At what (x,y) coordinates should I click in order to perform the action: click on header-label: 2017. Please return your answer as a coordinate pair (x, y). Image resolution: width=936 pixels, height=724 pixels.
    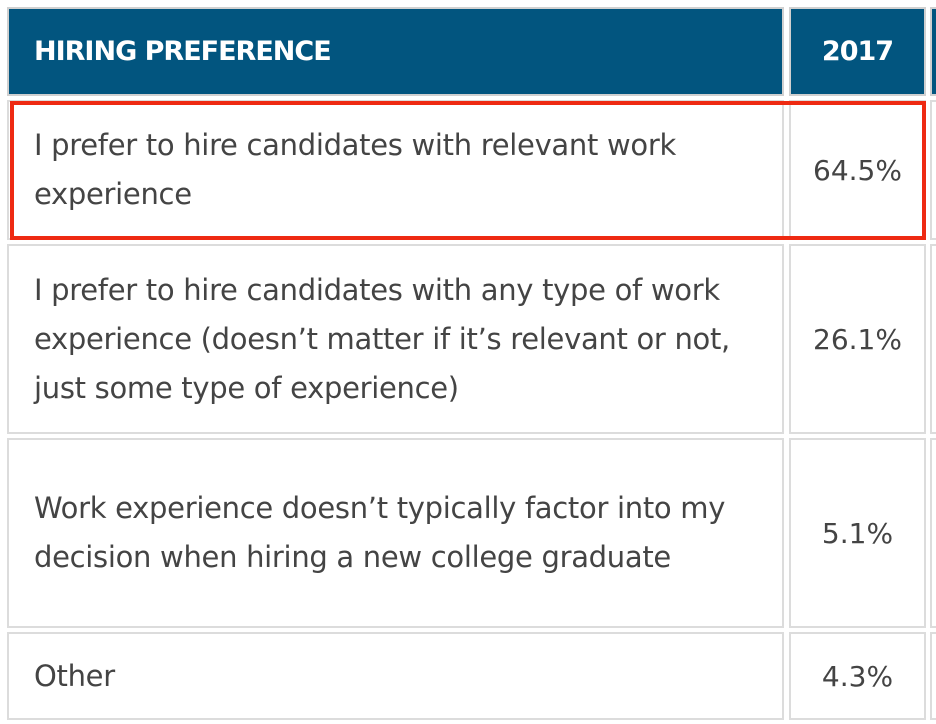
    Looking at the image, I should click on (857, 51).